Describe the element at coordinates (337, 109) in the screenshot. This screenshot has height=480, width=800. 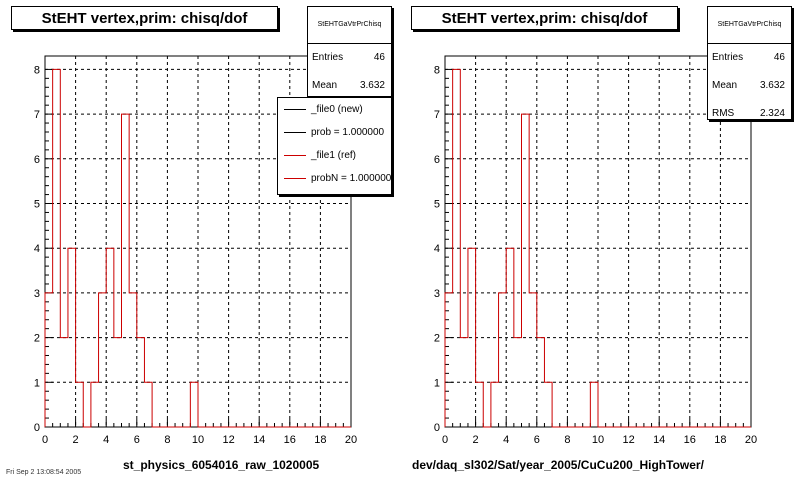
I see `legend-label-file0: _file0 (new)` at that location.